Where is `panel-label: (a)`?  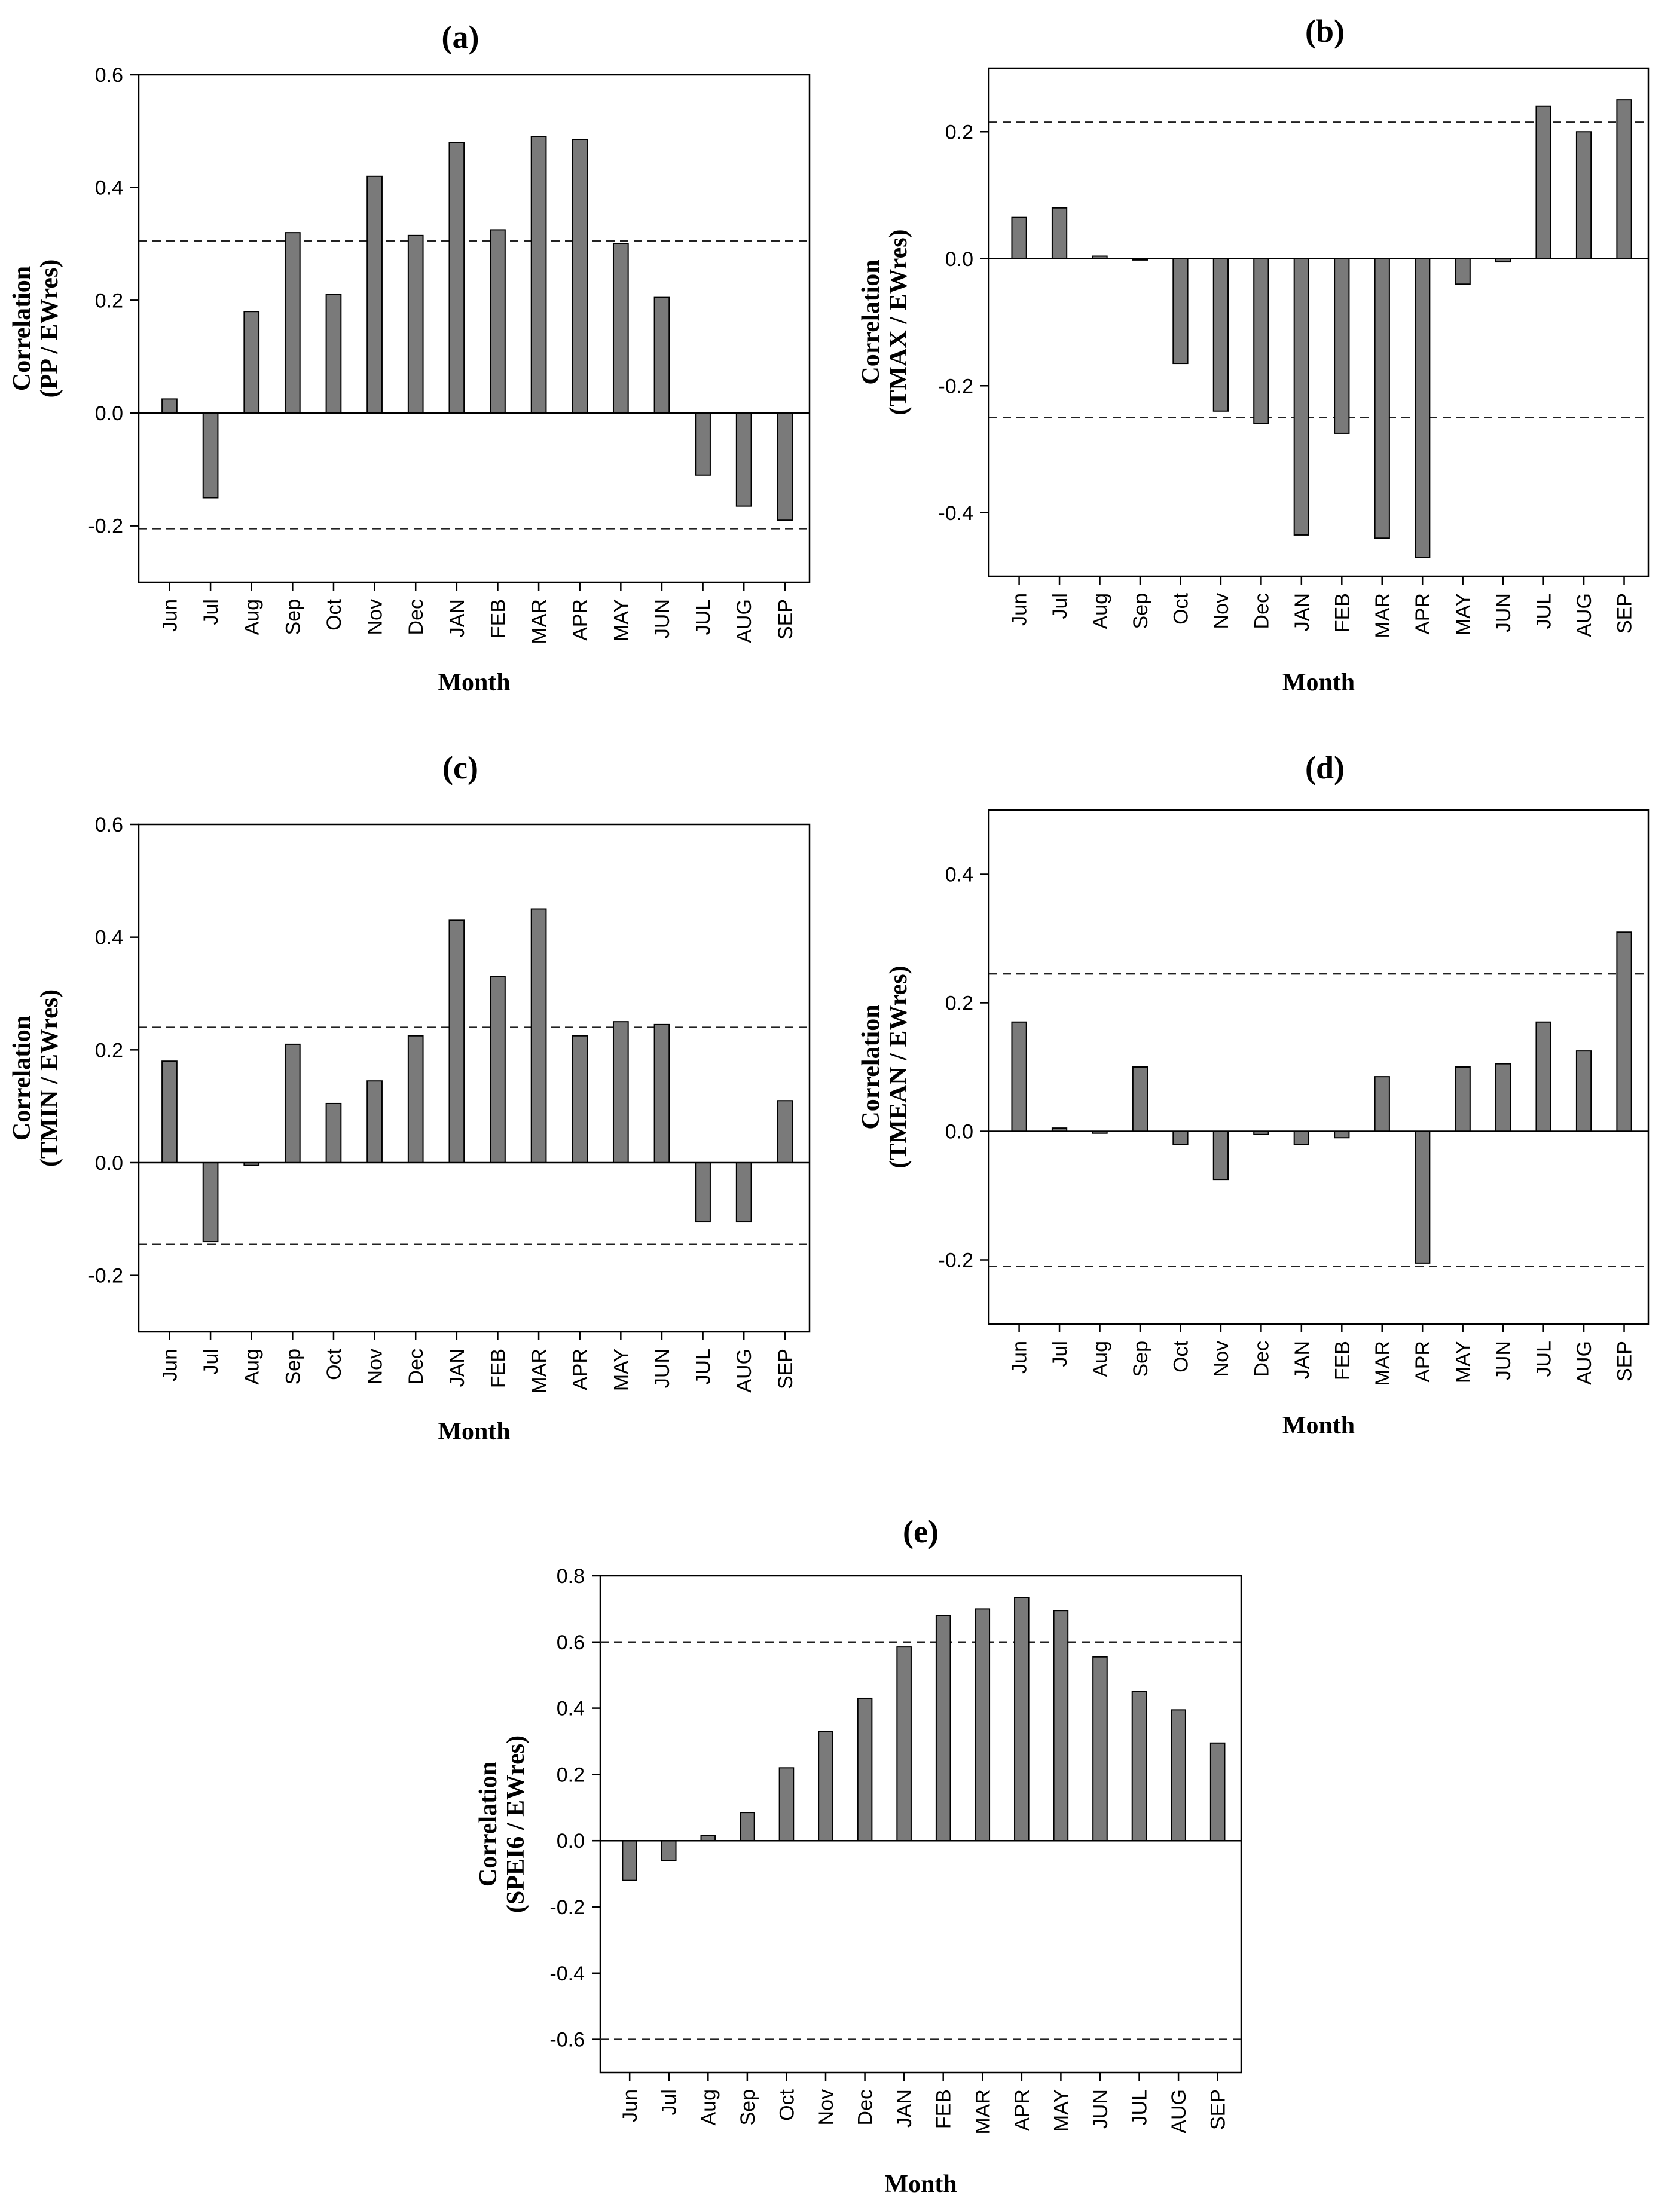 panel-label: (a) is located at coordinates (460, 37).